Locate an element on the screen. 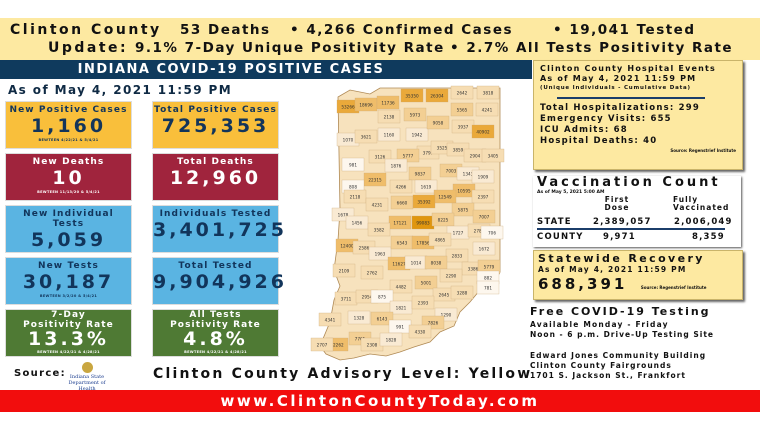 The height and width of the screenshot is (428, 760). county-case-count: 1672 is located at coordinates (484, 249).